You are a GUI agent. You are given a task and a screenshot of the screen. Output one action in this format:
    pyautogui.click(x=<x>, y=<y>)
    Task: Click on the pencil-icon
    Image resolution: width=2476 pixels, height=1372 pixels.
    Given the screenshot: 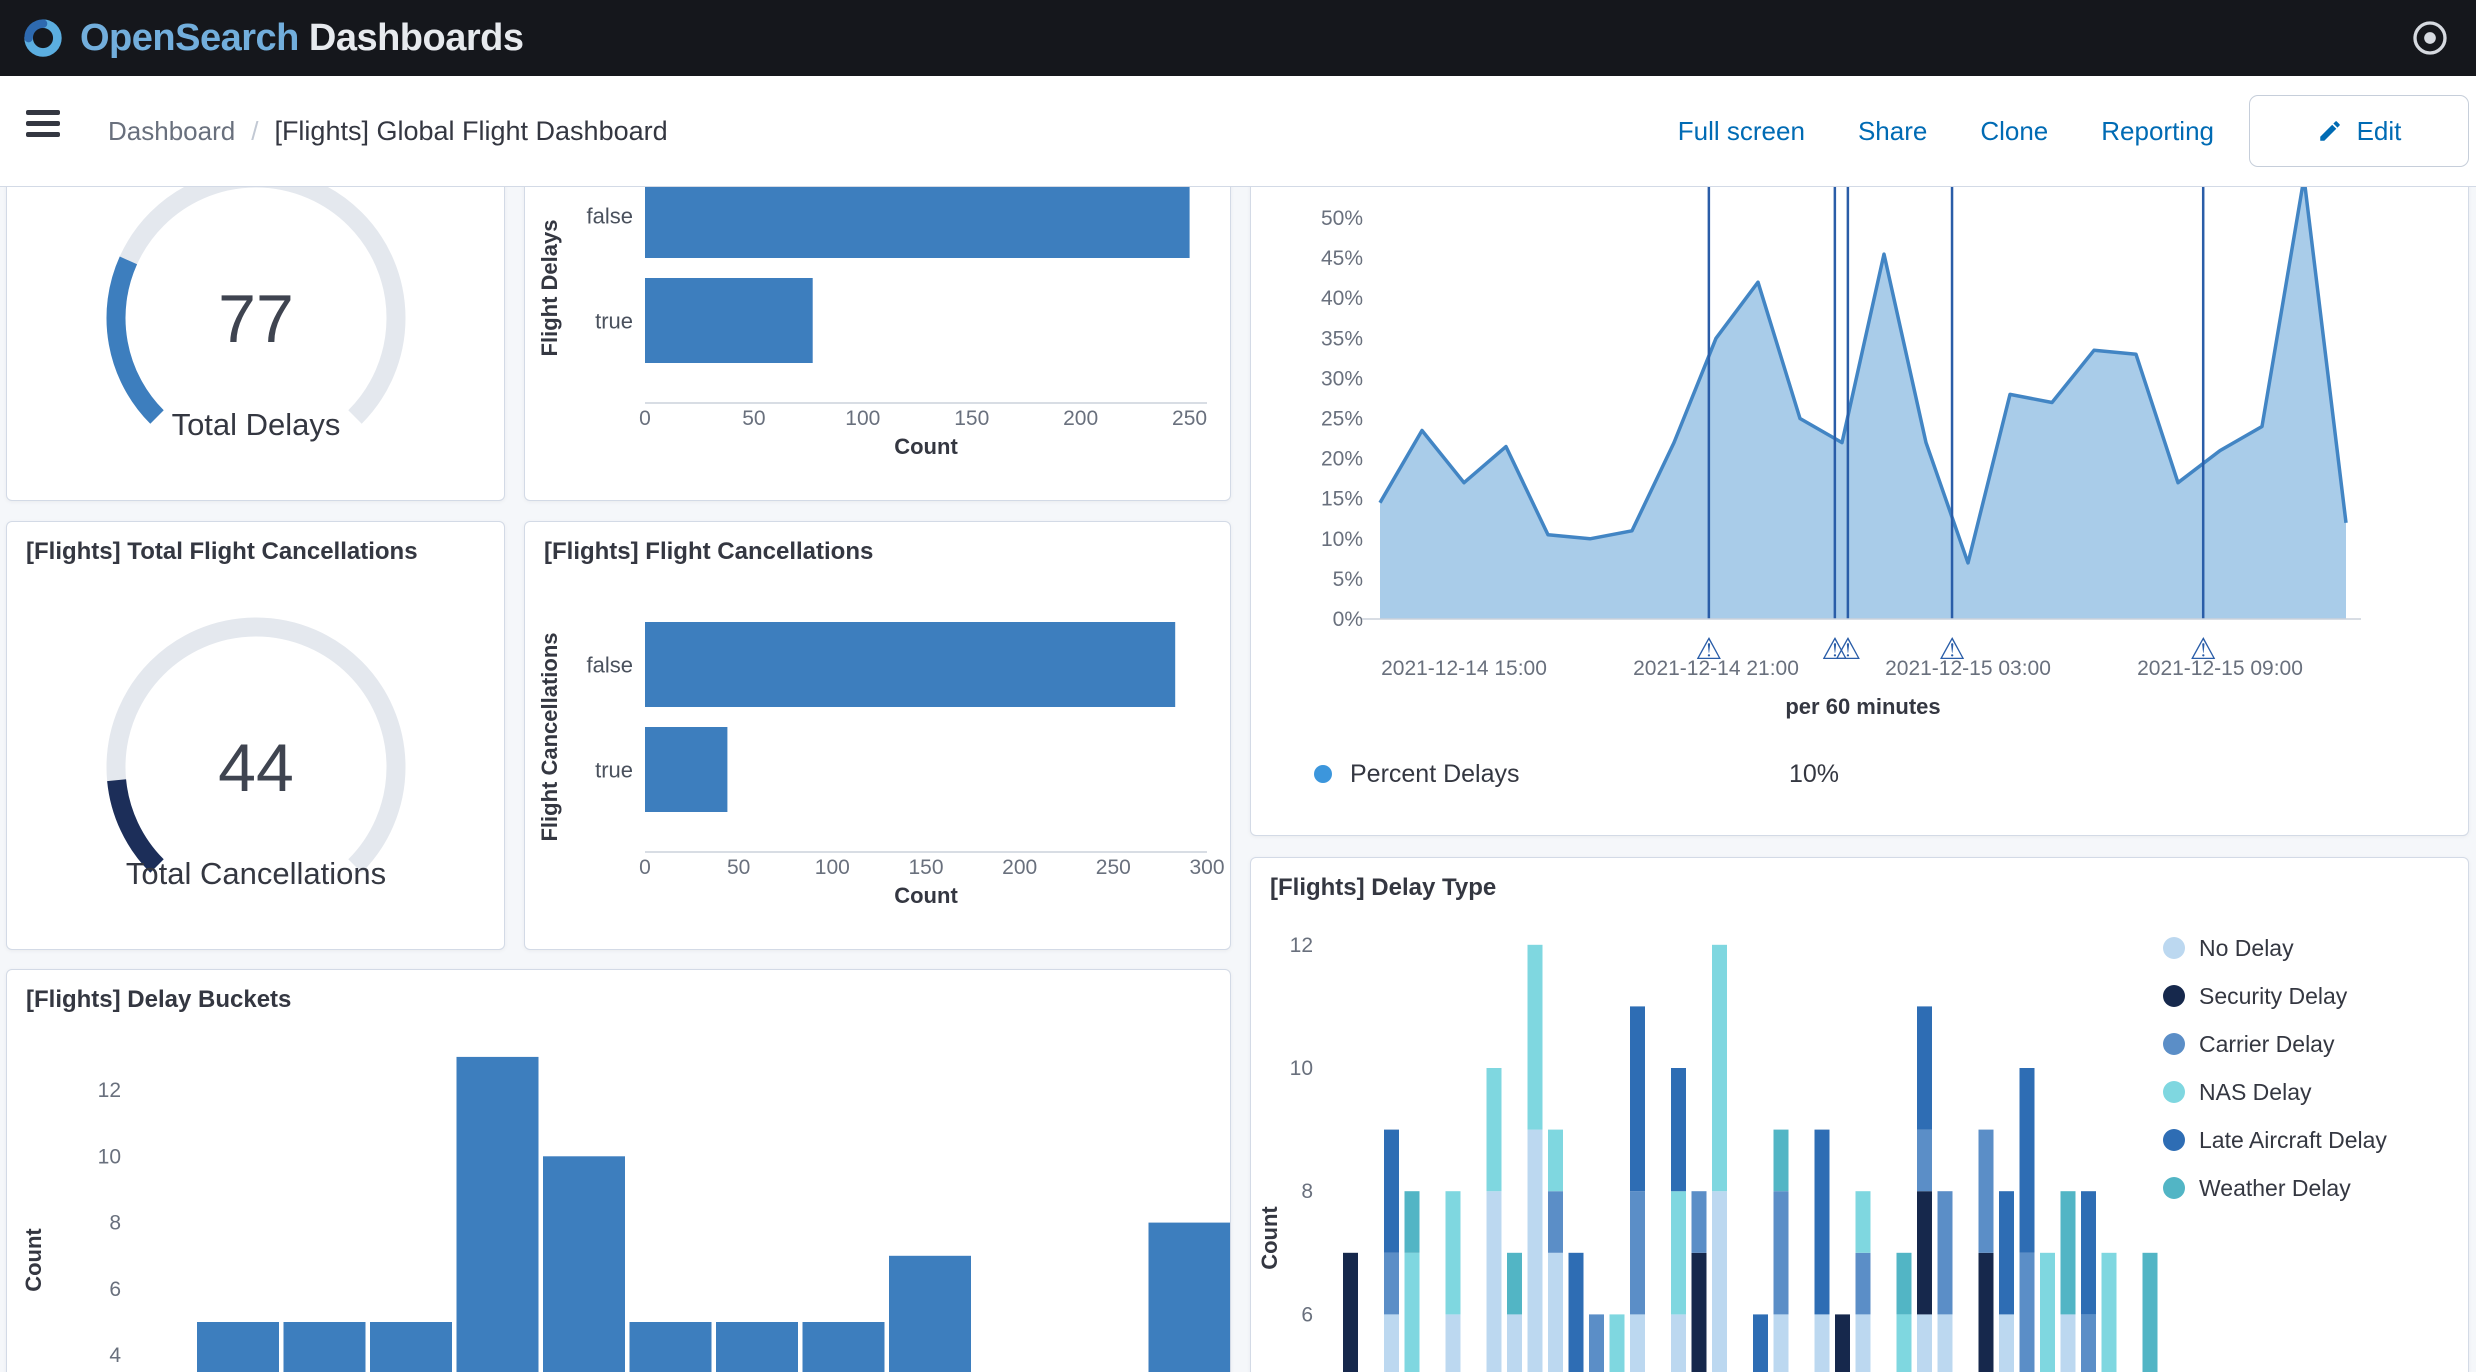 What is the action you would take?
    pyautogui.click(x=2329, y=131)
    